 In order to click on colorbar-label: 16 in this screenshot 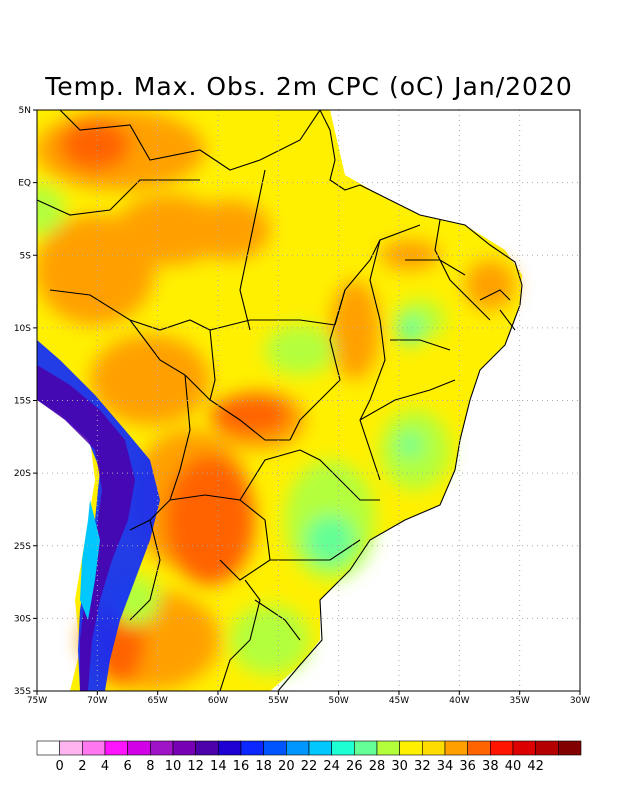, I will do `click(241, 766)`.